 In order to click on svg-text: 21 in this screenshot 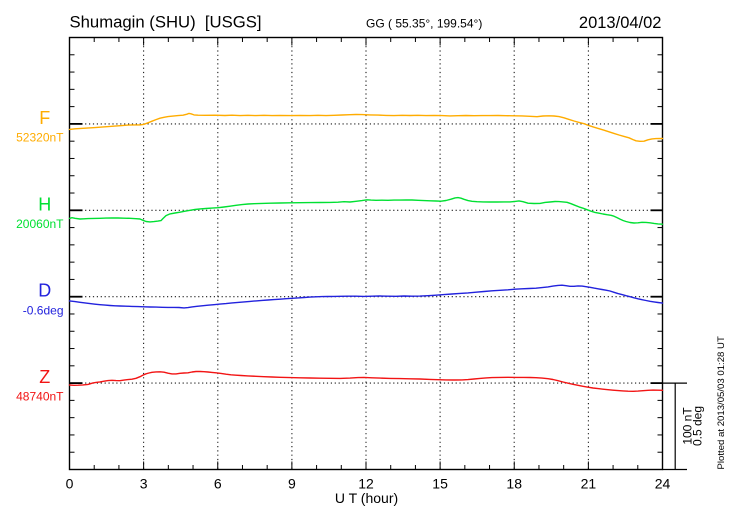, I will do `click(589, 484)`.